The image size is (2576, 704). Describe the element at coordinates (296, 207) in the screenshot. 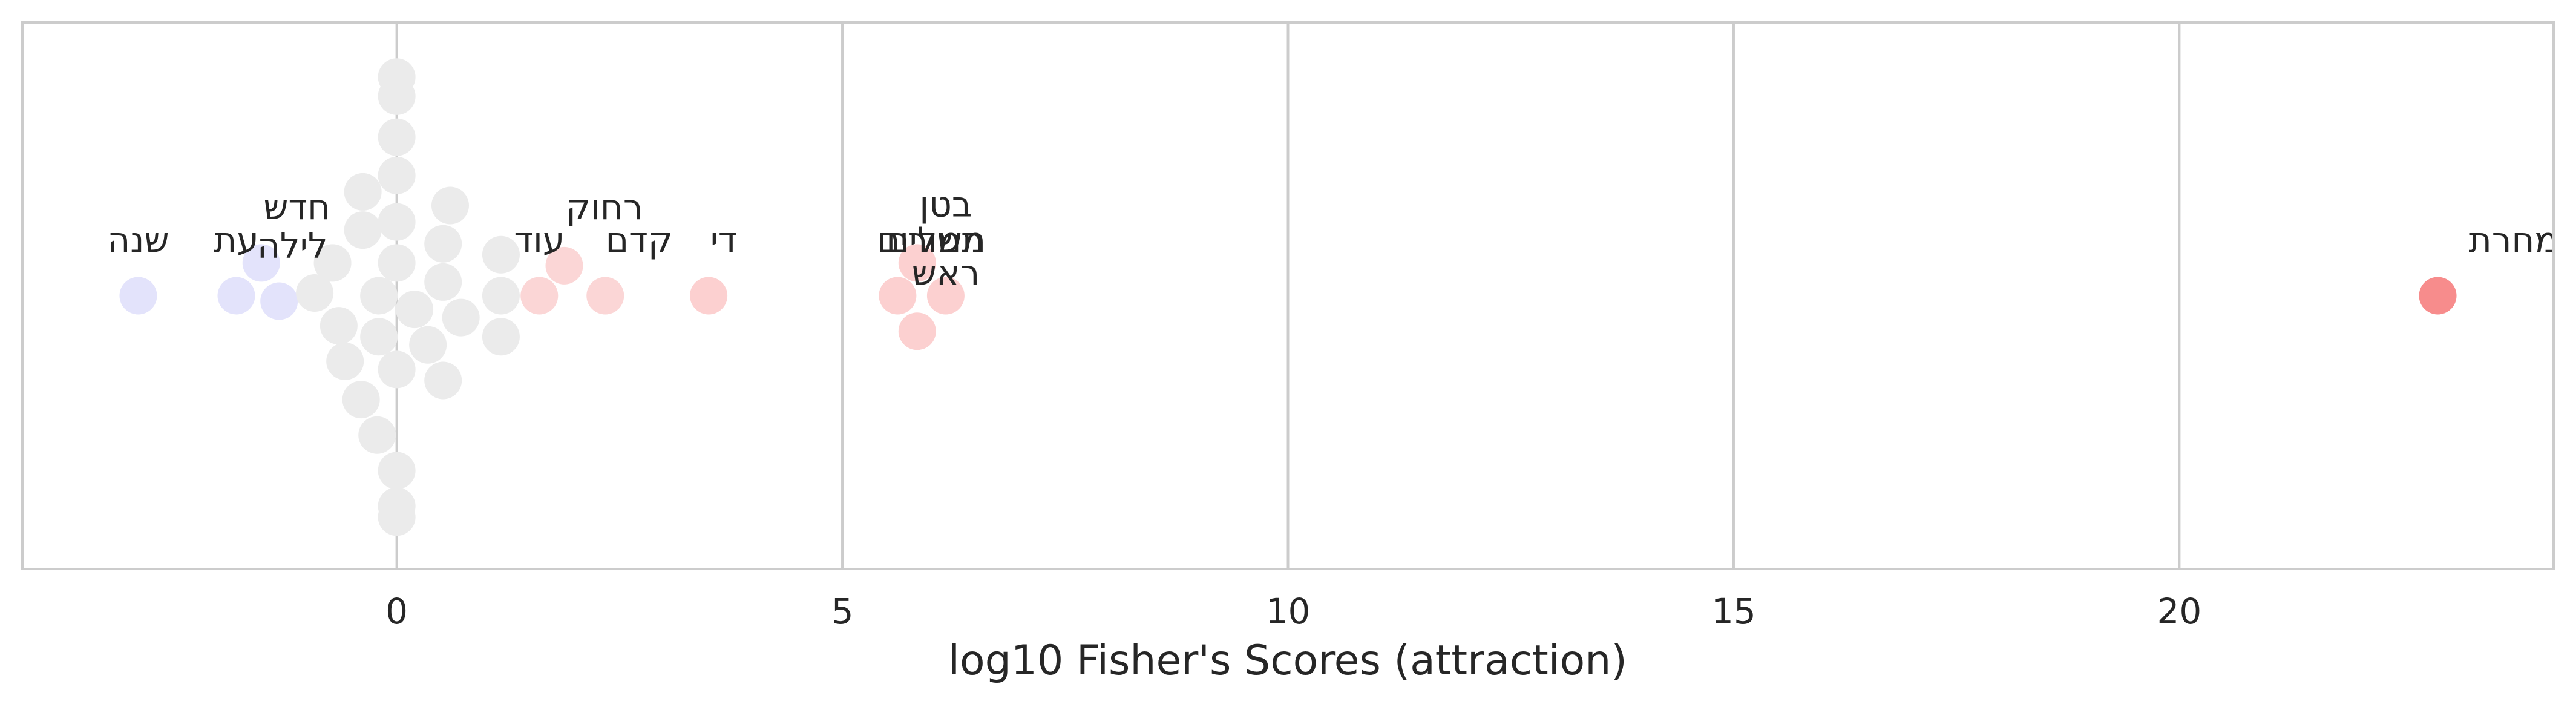

I see `point-label-3: חדש` at that location.